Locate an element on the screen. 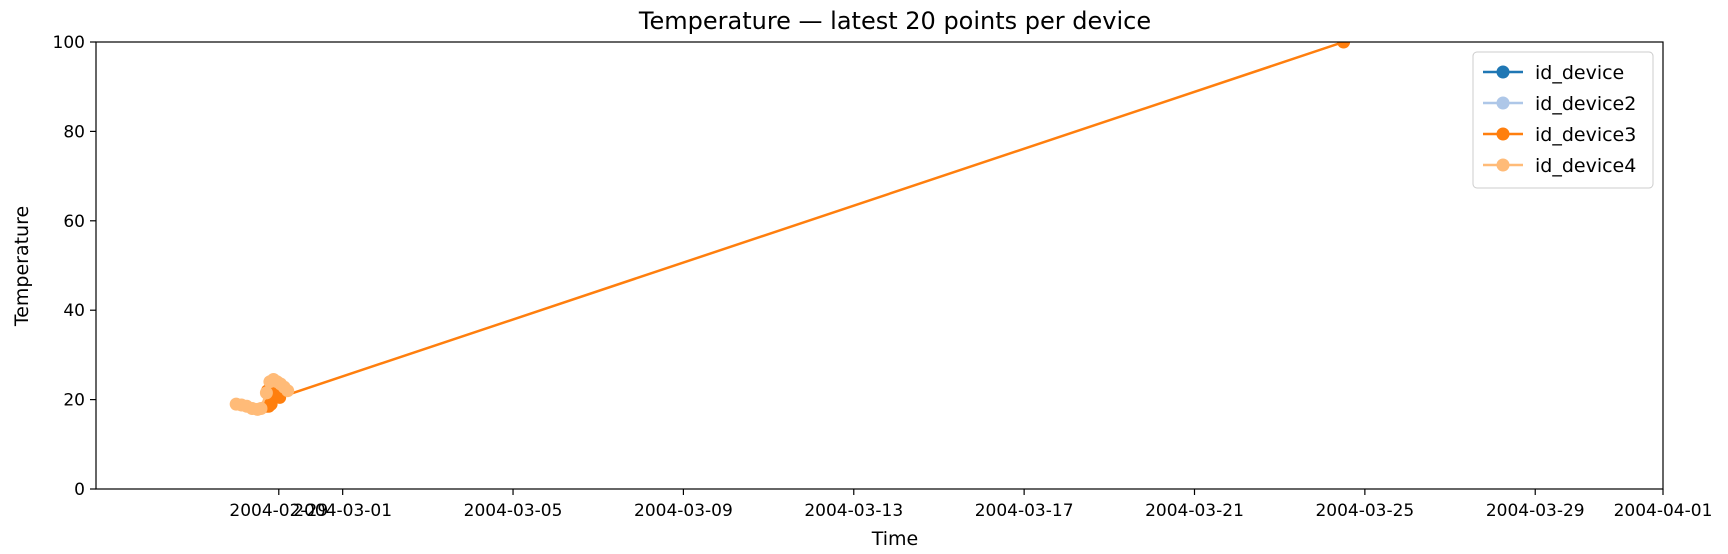 The width and height of the screenshot is (1728, 554). x-tick-label-2: 2004-03-05 is located at coordinates (513, 511).